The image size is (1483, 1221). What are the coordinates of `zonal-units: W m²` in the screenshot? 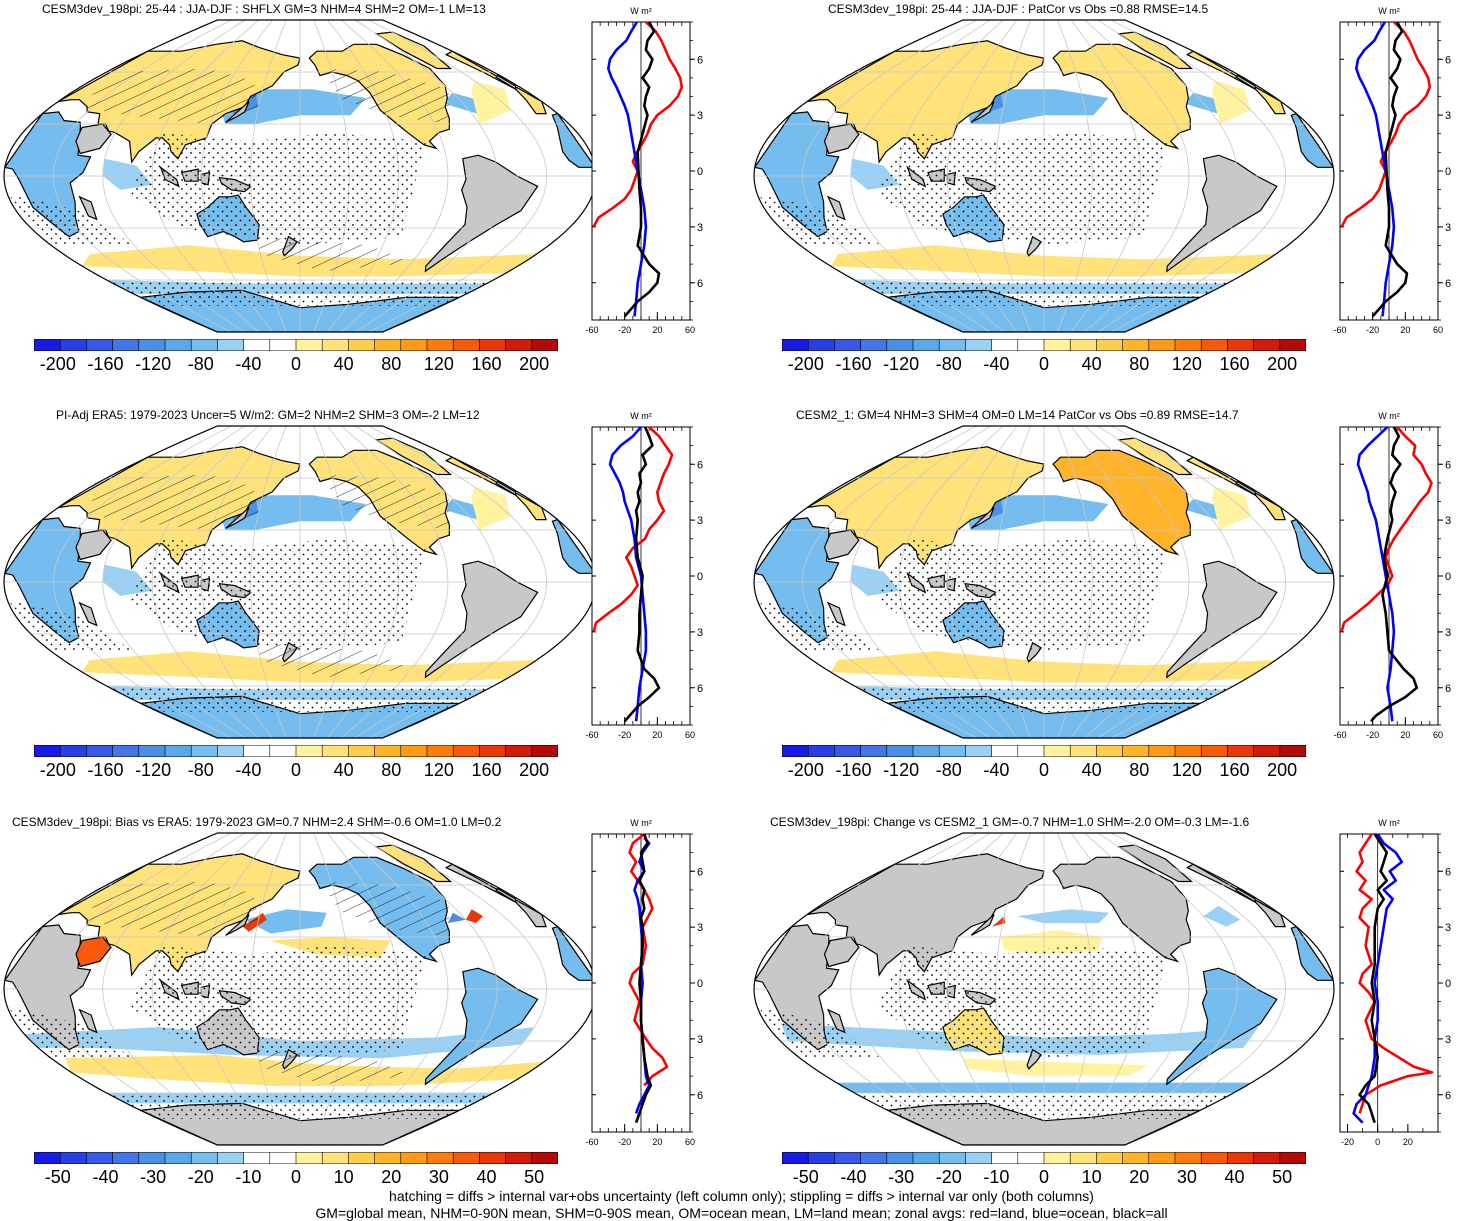 It's located at (641, 11).